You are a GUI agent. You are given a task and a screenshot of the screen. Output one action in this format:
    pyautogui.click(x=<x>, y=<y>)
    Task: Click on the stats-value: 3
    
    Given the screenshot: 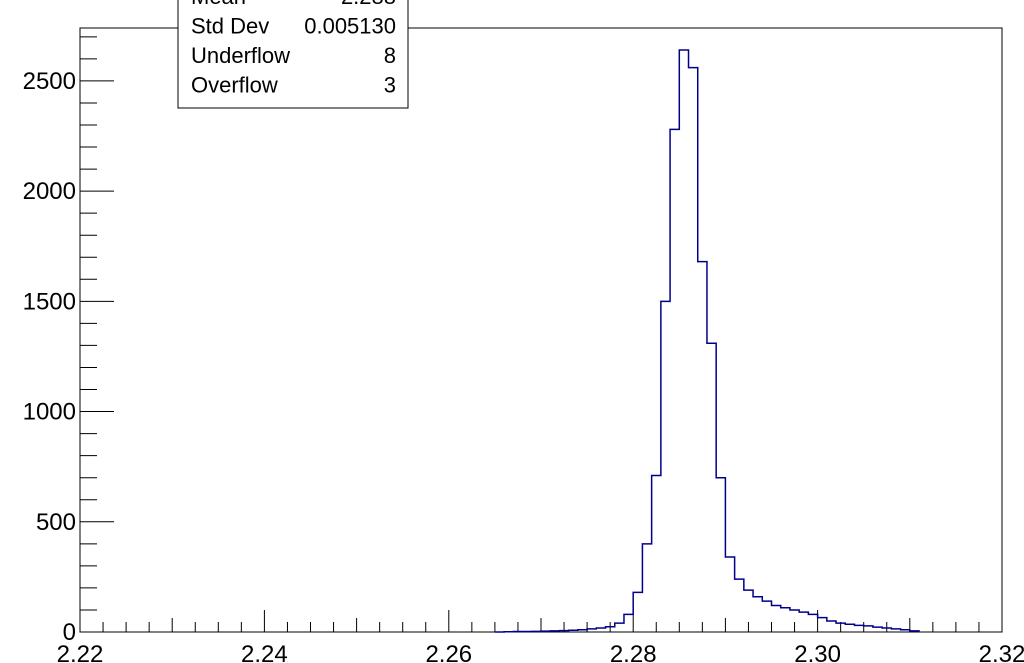 What is the action you would take?
    pyautogui.click(x=390, y=85)
    